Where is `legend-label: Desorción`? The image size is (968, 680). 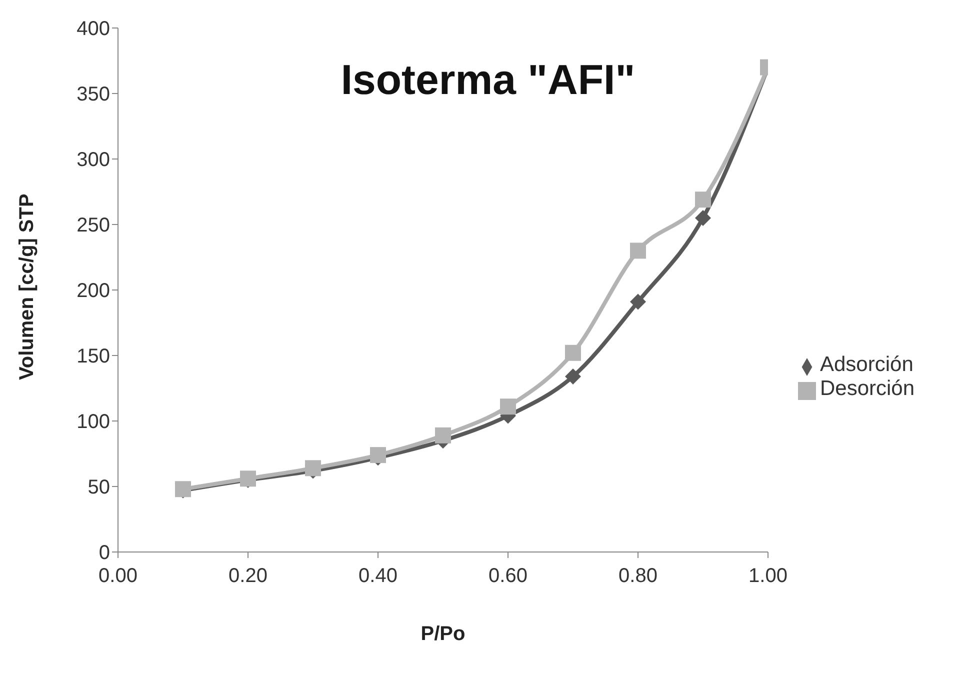 legend-label: Desorción is located at coordinates (867, 388).